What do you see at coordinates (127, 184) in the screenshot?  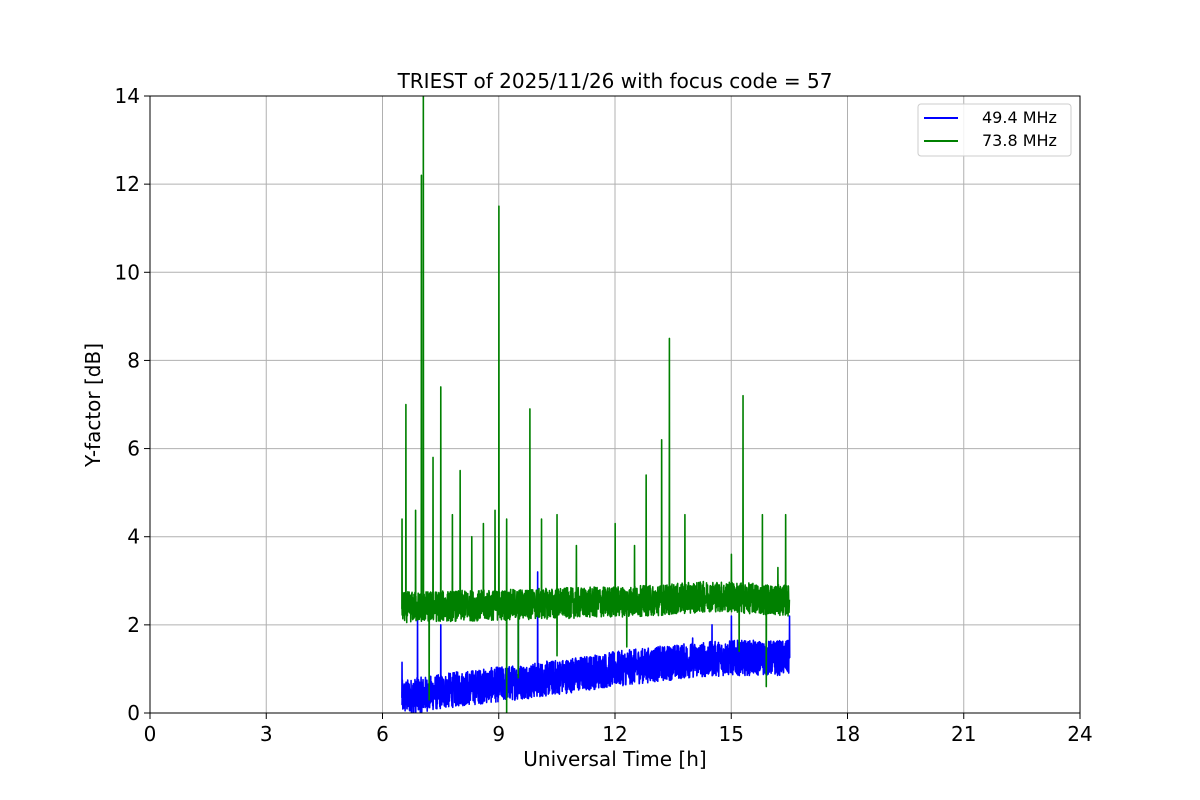 I see `y-tick-label: 12` at bounding box center [127, 184].